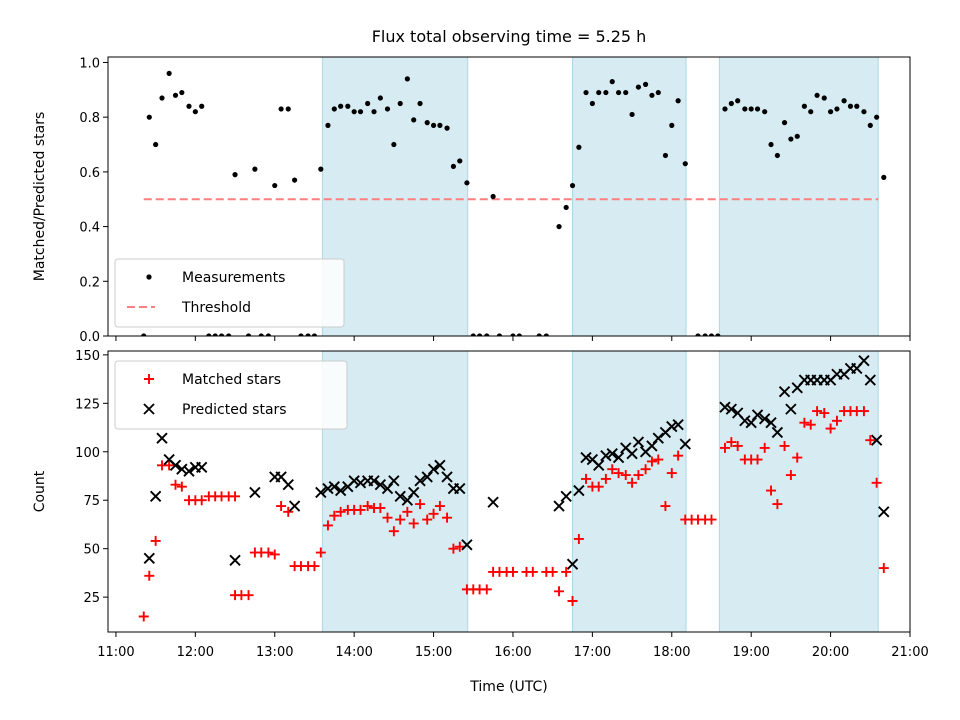 The image size is (960, 720). What do you see at coordinates (509, 36) in the screenshot?
I see `chart-title: Flux total observing time = 5.25 h` at bounding box center [509, 36].